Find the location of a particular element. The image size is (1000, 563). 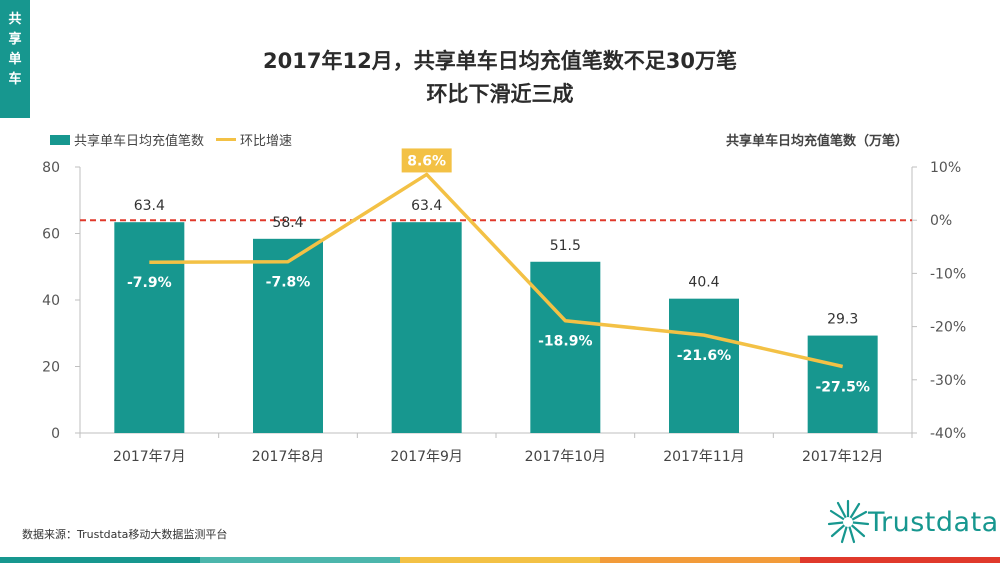

bar-value-label: 29.3 is located at coordinates (842, 320).